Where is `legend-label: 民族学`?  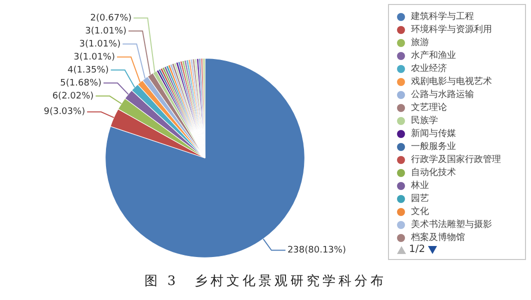 legend-label: 民族学 is located at coordinates (424, 120).